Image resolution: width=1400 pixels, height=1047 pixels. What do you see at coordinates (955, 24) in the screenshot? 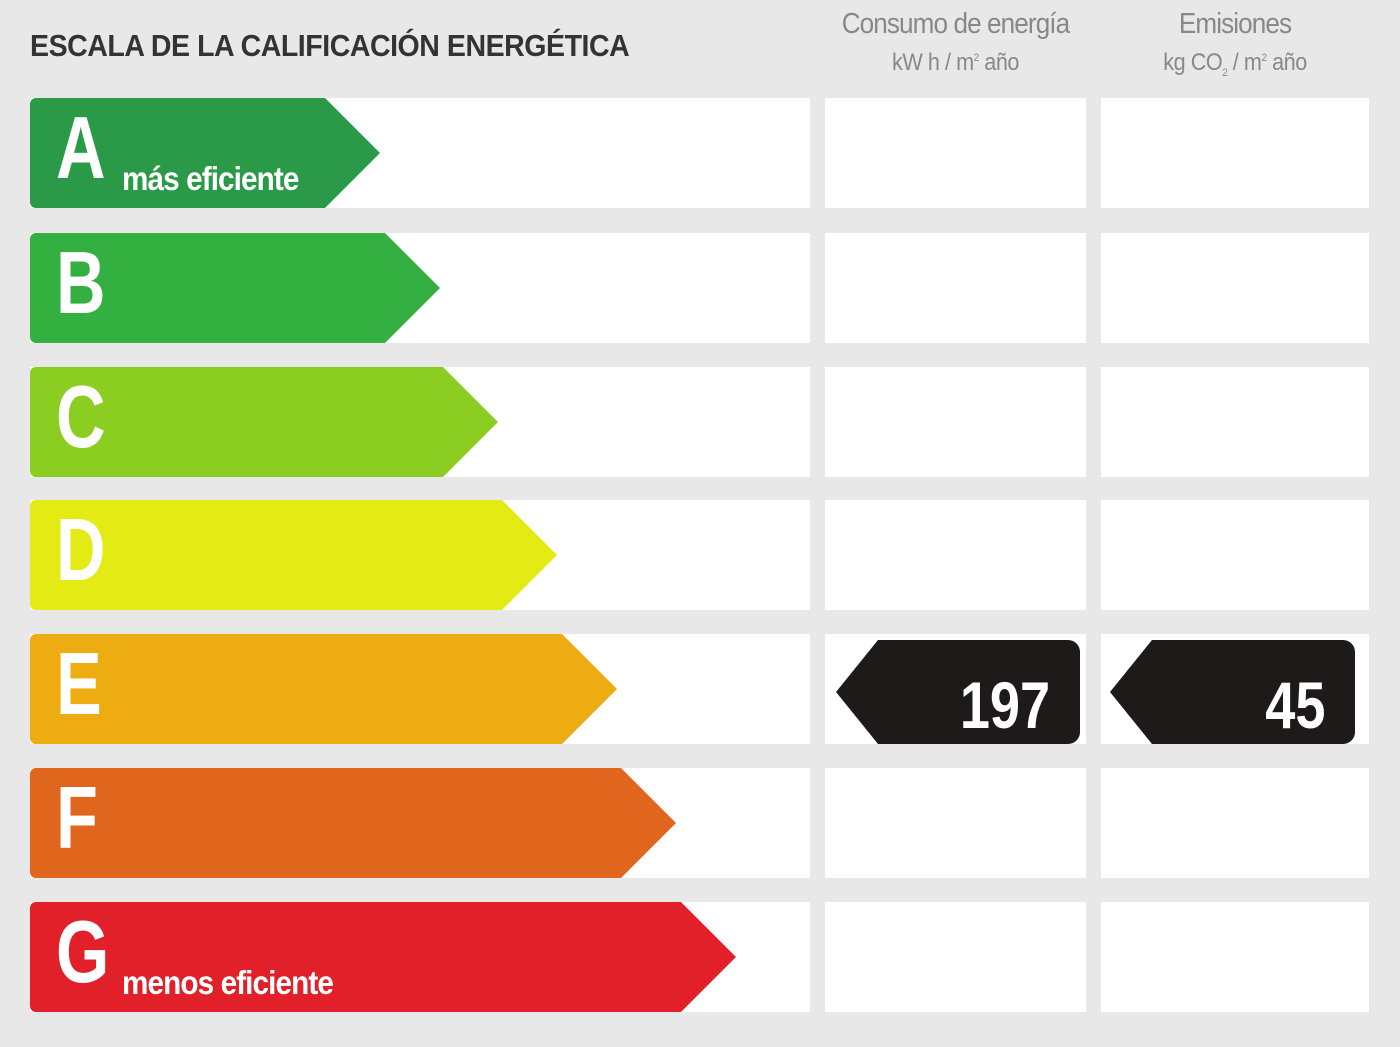
I see `energy-column-label: Consumo de energía` at bounding box center [955, 24].